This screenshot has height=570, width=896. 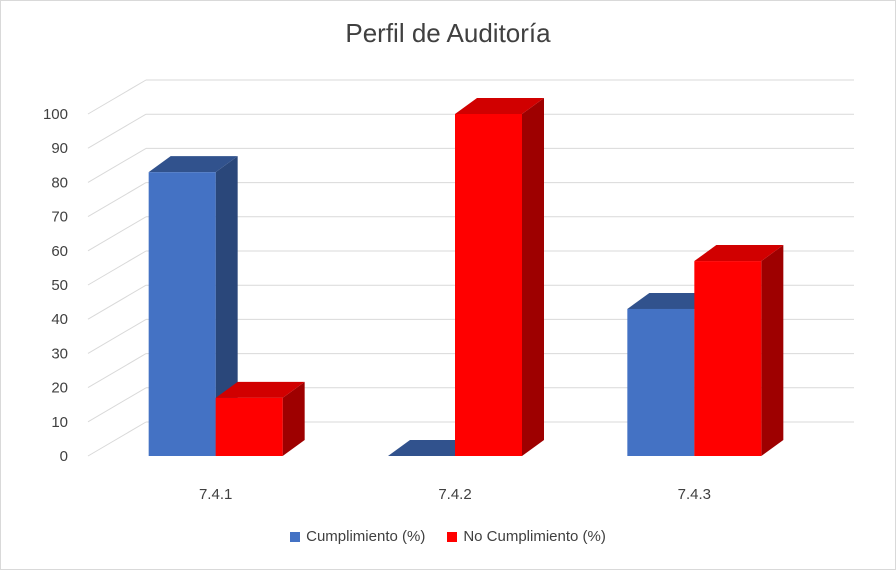 I want to click on legend-item-no-cumplimiento: No Cumplimiento (%), so click(x=526, y=536).